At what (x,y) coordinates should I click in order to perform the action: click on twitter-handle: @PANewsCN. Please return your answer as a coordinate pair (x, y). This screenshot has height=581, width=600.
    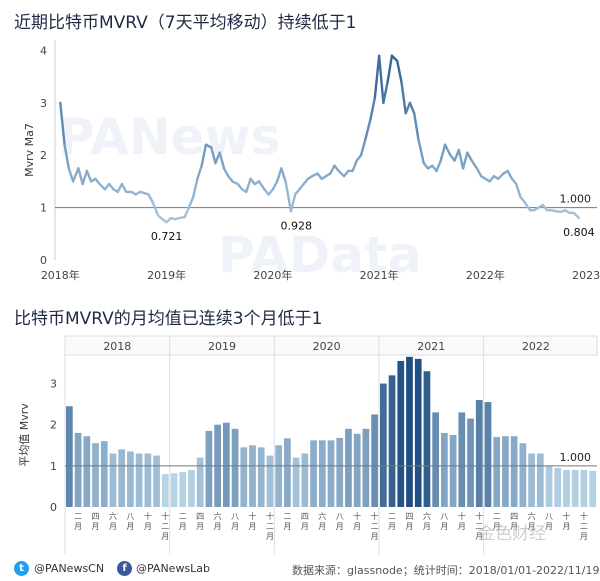
    Looking at the image, I should click on (69, 568).